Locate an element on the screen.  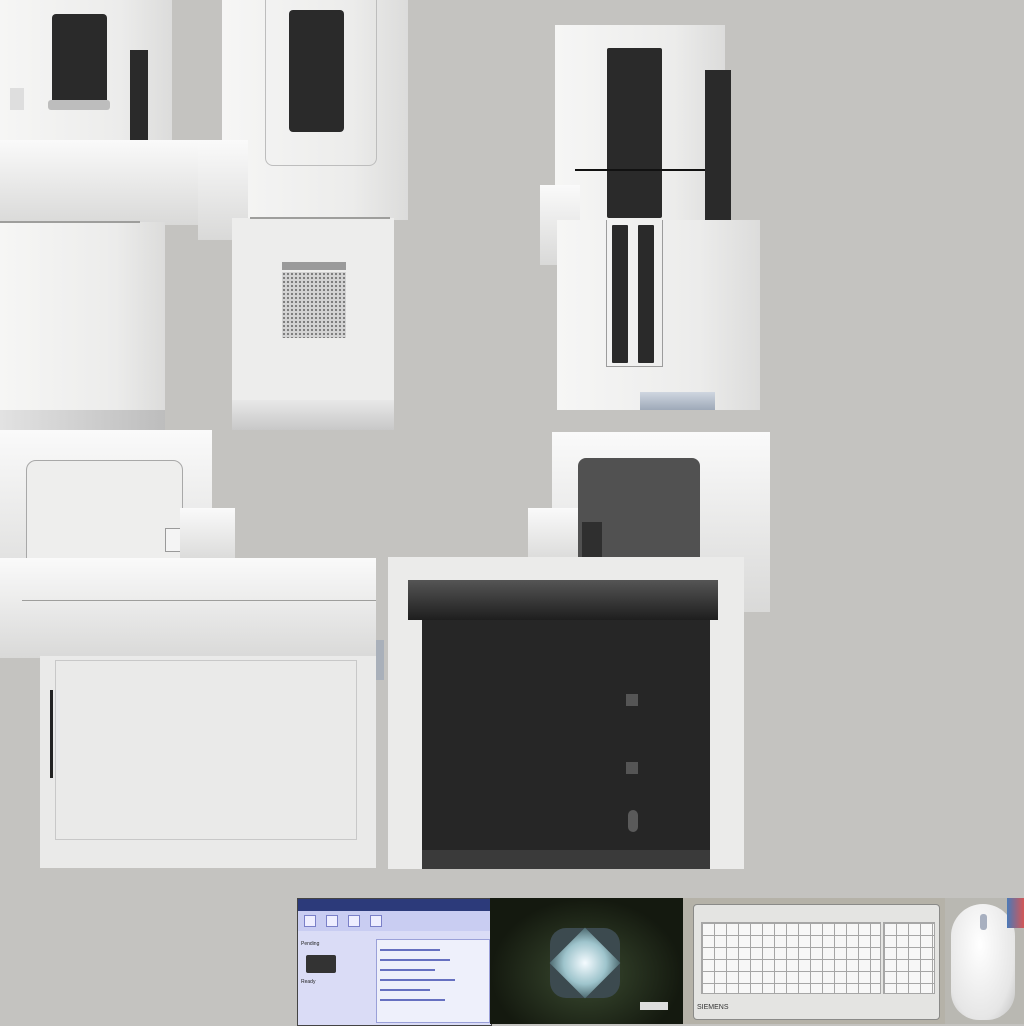
keyboard-thumbnail: SIEMENS is located at coordinates (814, 961).